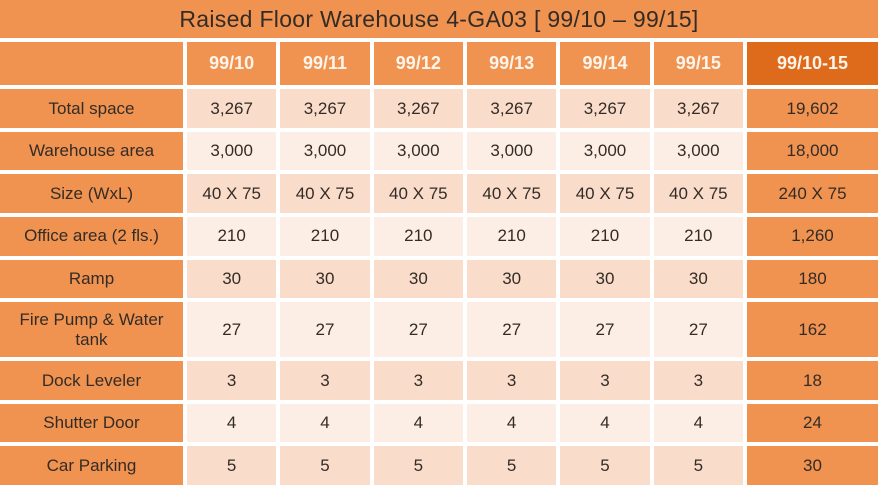 This screenshot has height=485, width=878. What do you see at coordinates (605, 63) in the screenshot?
I see `column-header-99-14: 99/14` at bounding box center [605, 63].